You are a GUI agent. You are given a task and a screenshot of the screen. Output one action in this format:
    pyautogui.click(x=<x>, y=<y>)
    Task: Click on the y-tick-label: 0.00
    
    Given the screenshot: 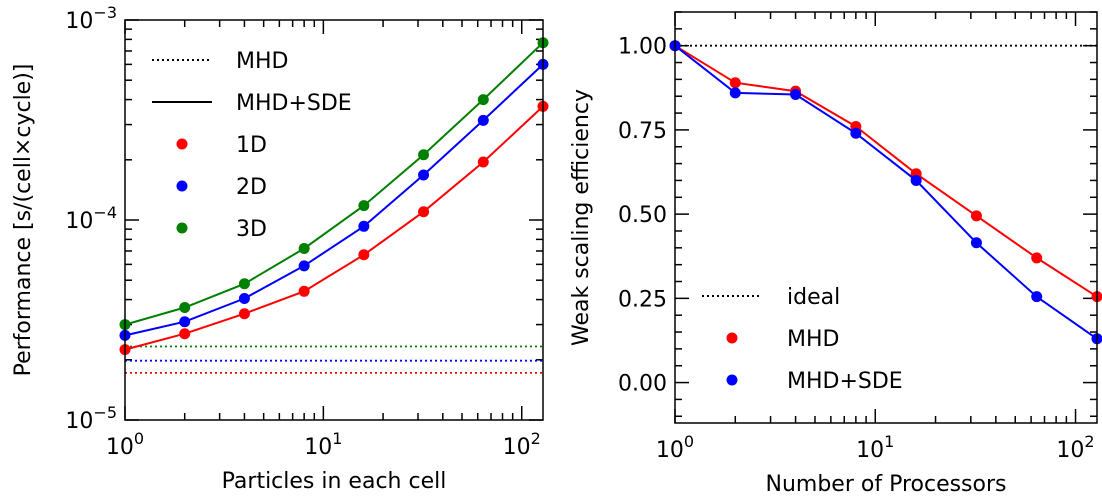 What is the action you would take?
    pyautogui.click(x=642, y=384)
    